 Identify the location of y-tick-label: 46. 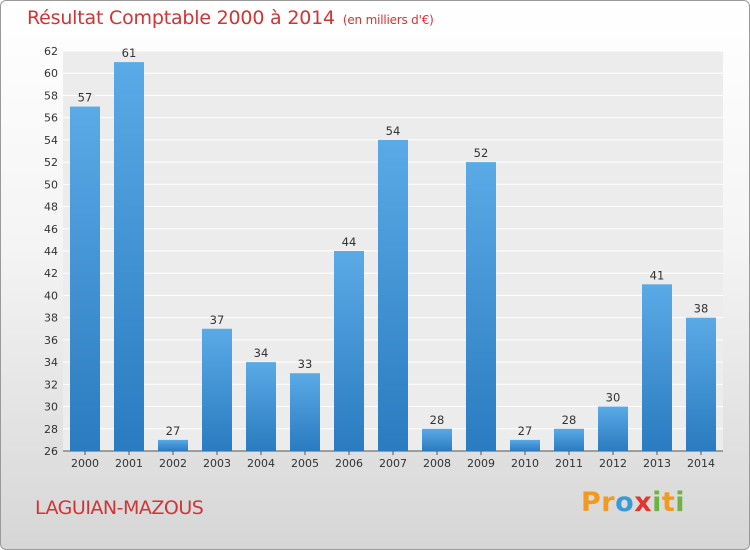
(51, 229).